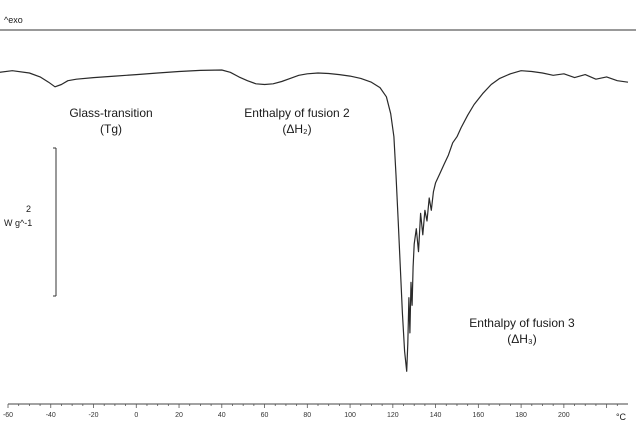 This screenshot has width=636, height=424. Describe the element at coordinates (51, 415) in the screenshot. I see `x-tick-label: -40` at that location.